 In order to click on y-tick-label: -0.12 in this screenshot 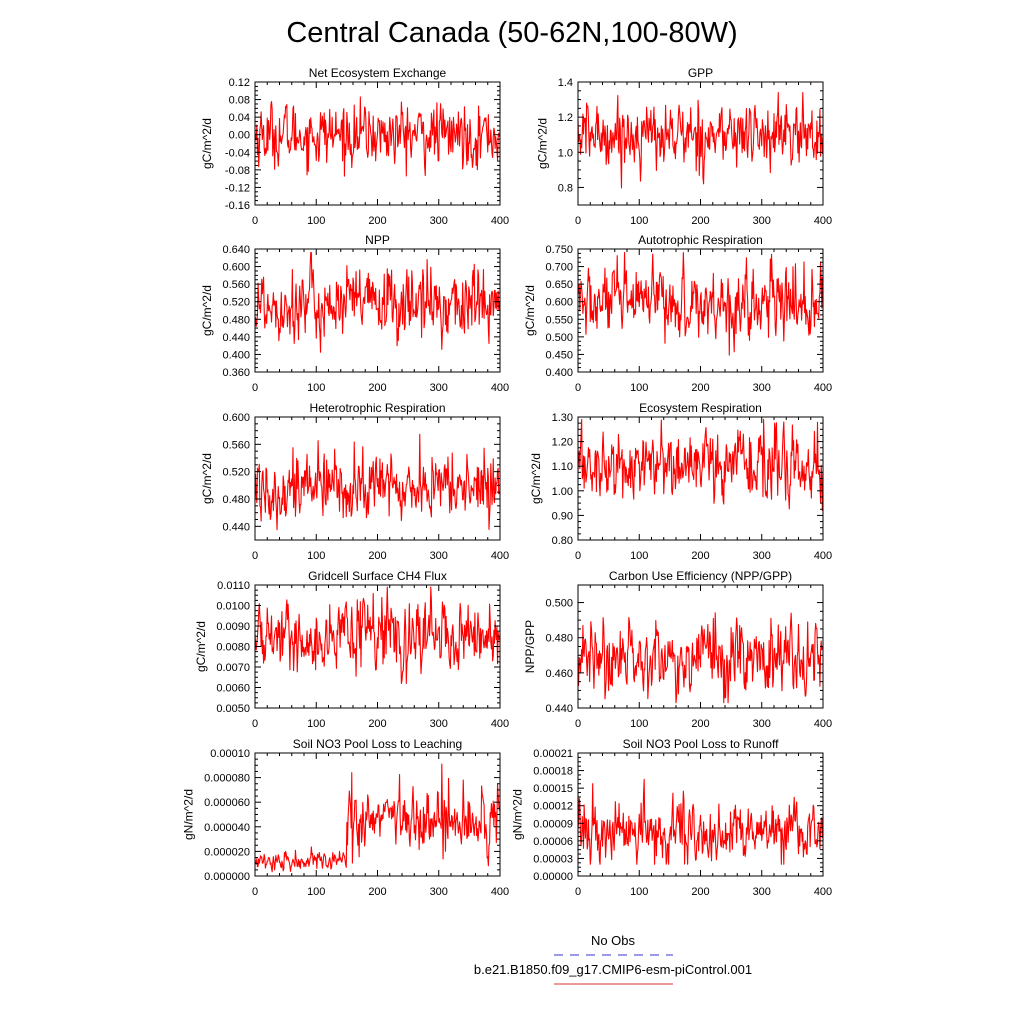, I will do `click(237, 188)`.